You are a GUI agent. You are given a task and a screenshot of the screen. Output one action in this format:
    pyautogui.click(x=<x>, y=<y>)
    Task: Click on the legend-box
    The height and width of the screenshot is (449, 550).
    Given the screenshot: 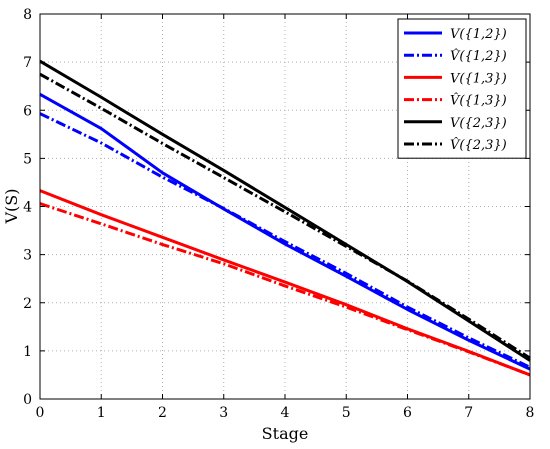 What is the action you would take?
    pyautogui.click(x=462, y=88)
    